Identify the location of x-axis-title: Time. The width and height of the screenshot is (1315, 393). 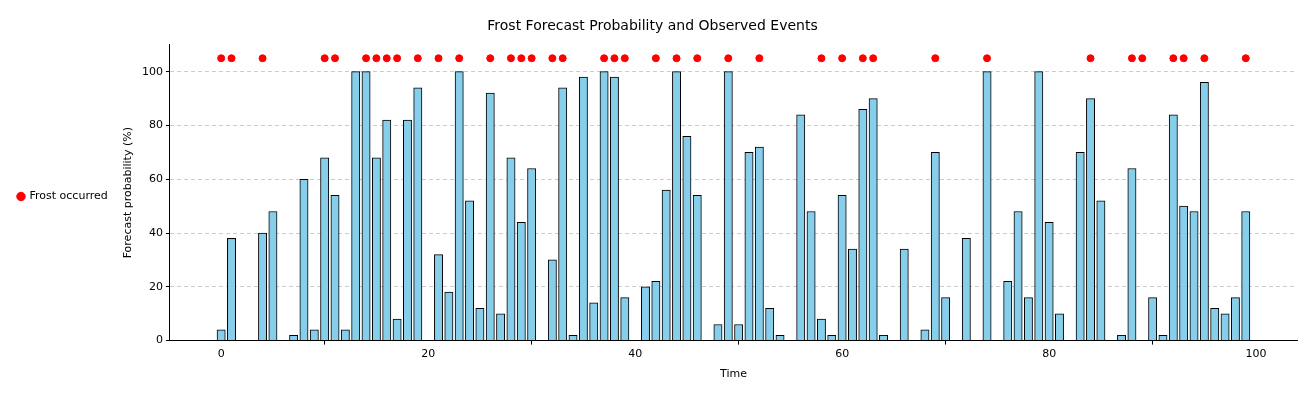
(733, 374).